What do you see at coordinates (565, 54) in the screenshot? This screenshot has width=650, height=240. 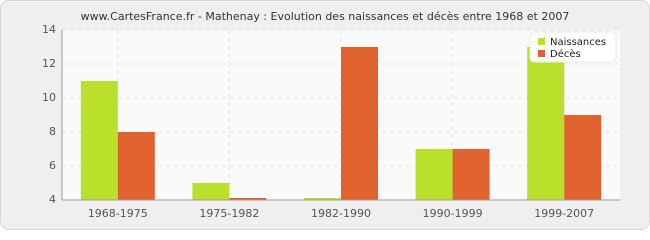 I see `legend-label: Décès` at bounding box center [565, 54].